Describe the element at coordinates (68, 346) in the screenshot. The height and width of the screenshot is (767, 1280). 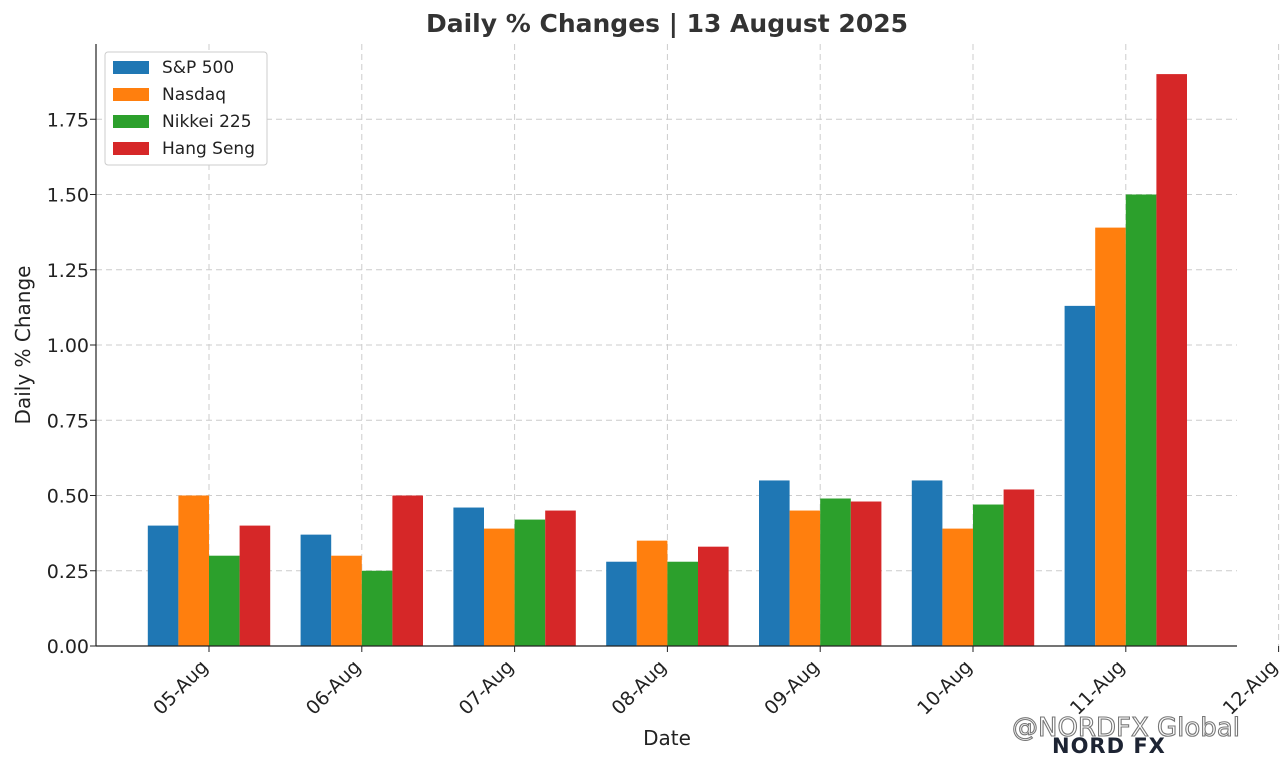
I see `y-tick-label: 1.00` at that location.